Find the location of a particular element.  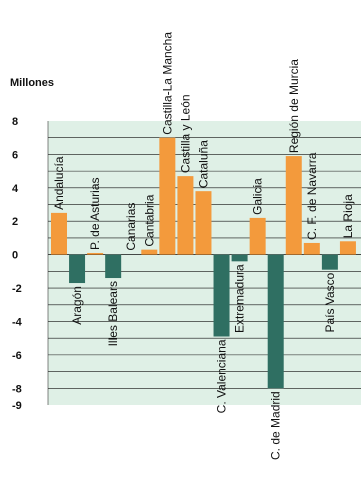

y-tick-label: 2 is located at coordinates (15, 222).